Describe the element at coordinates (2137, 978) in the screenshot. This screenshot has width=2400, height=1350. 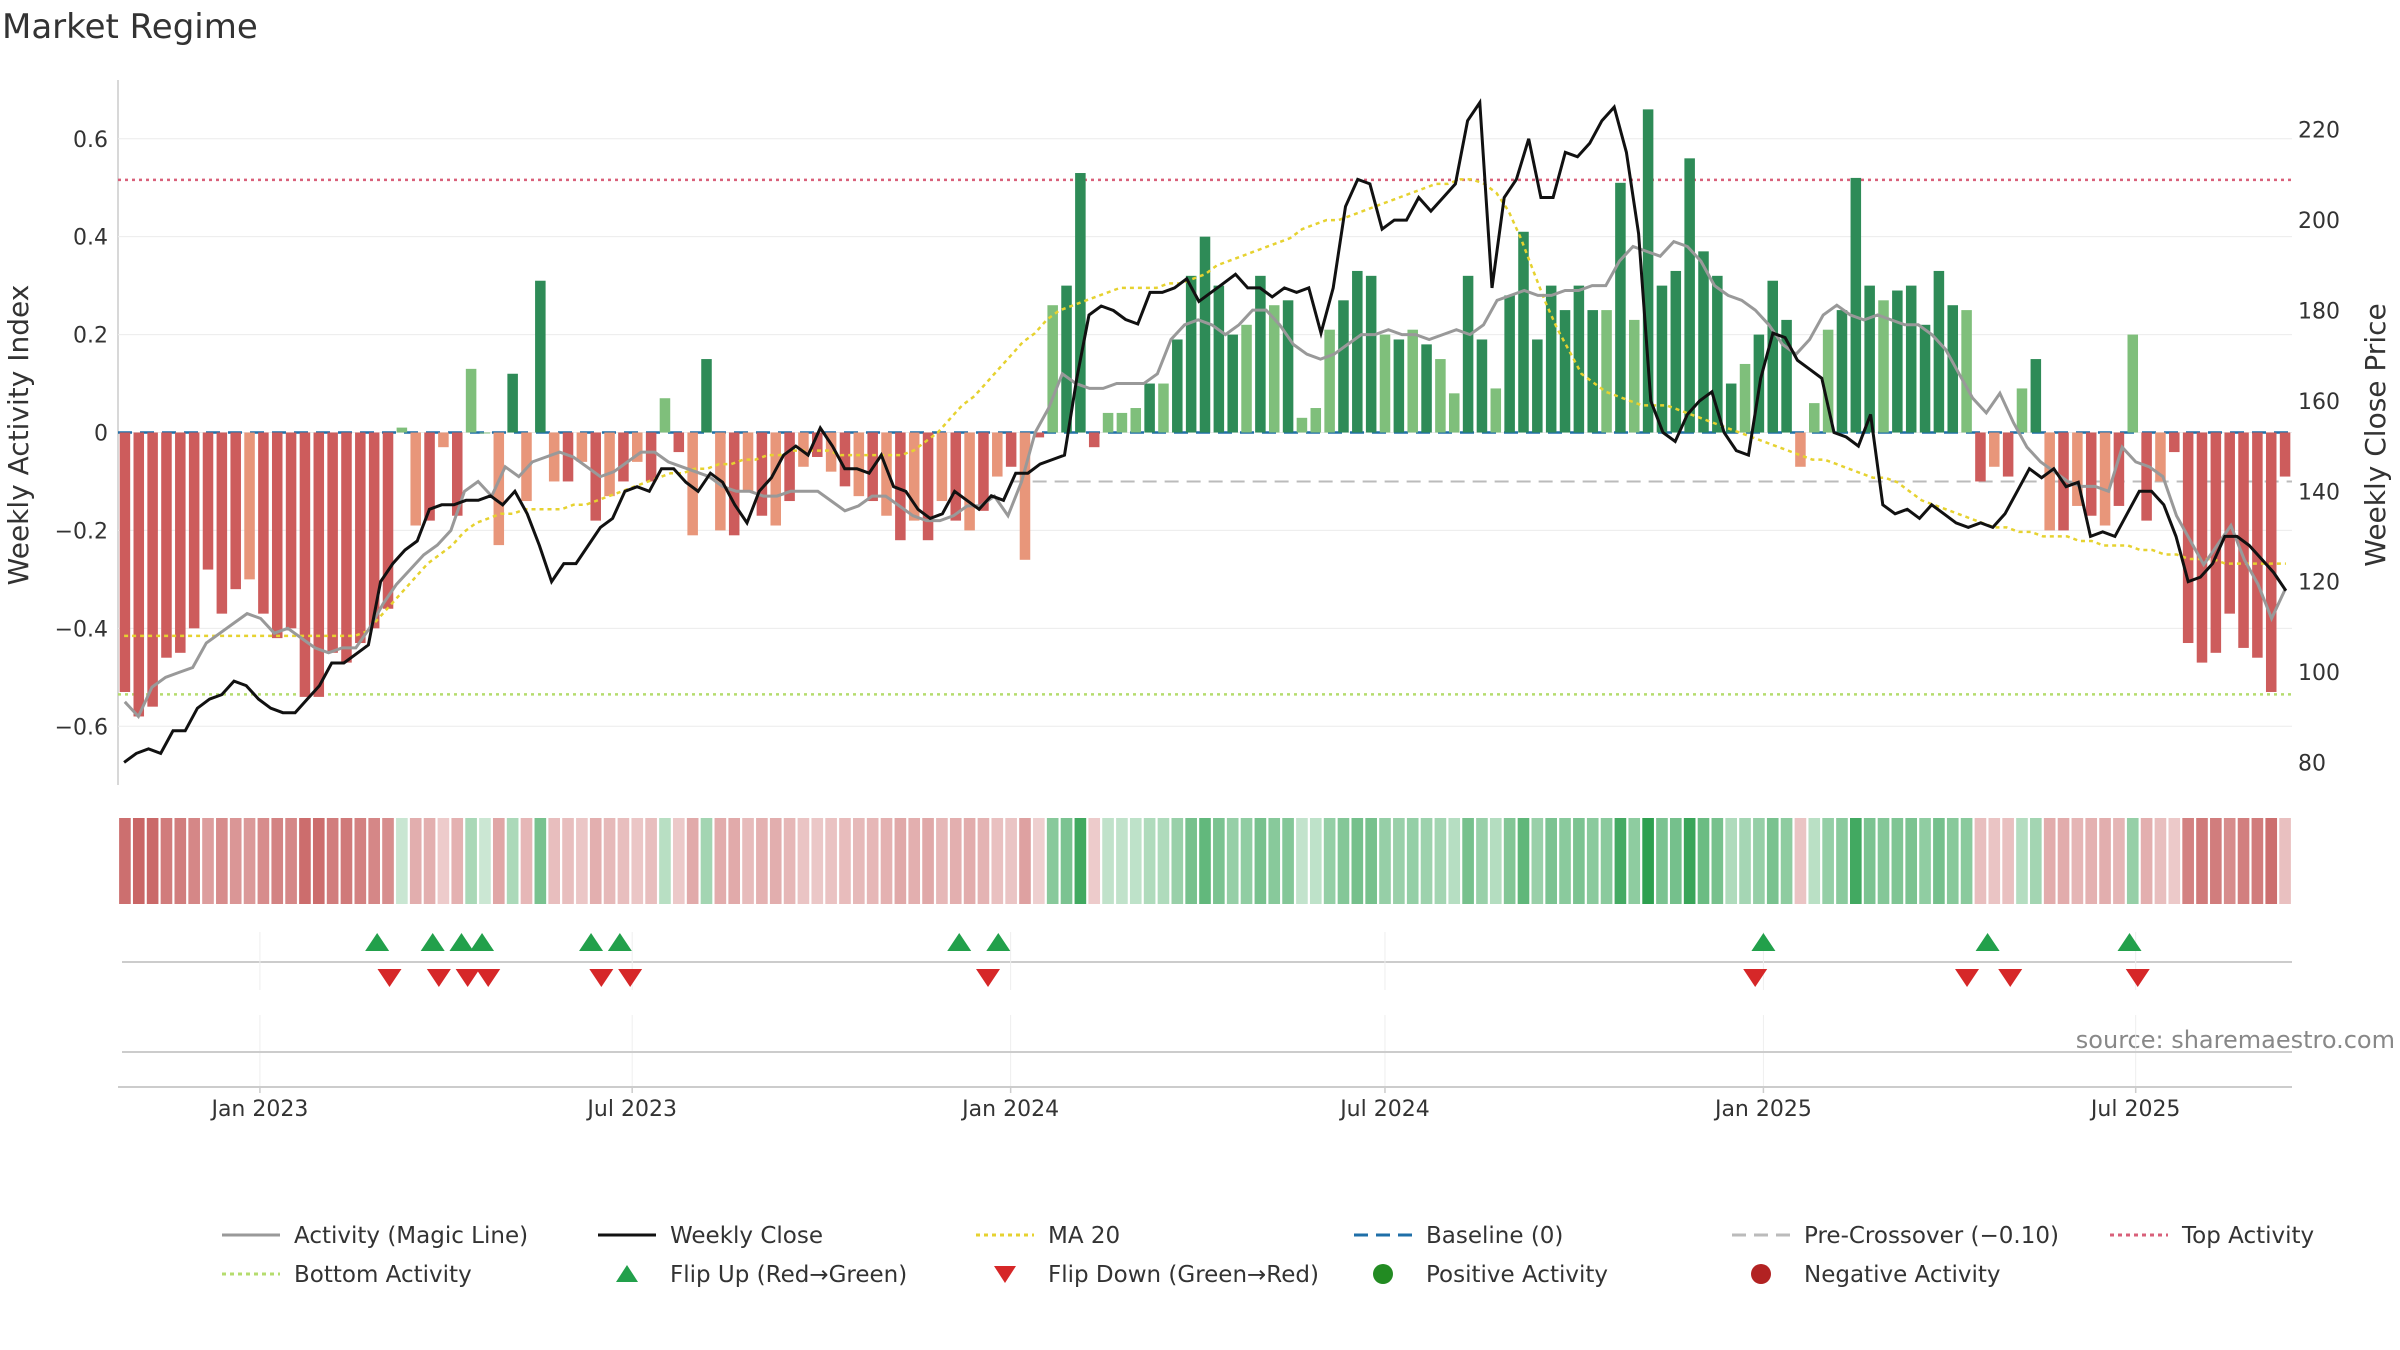
I see `flip-down-marker` at that location.